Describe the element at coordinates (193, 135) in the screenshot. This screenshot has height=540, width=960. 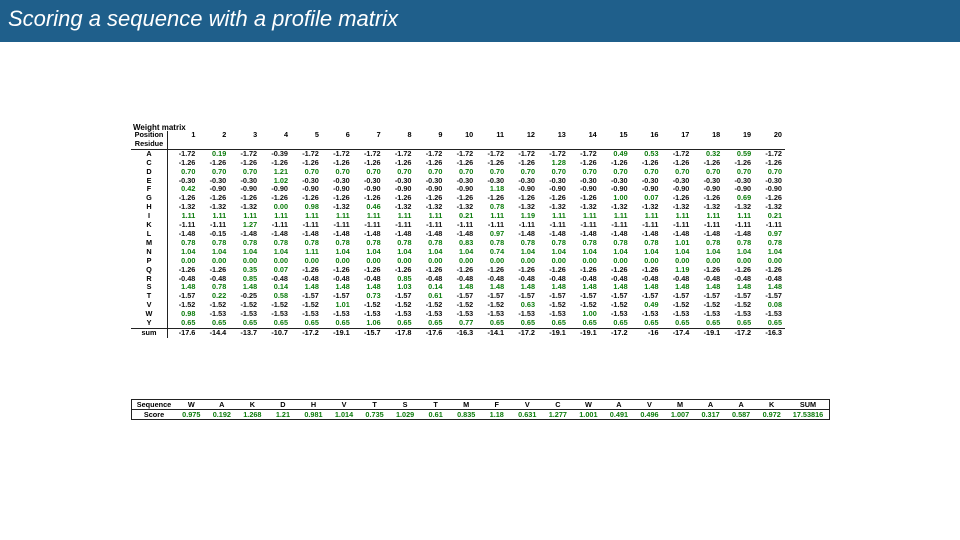
I see `position-header-1: 1` at that location.